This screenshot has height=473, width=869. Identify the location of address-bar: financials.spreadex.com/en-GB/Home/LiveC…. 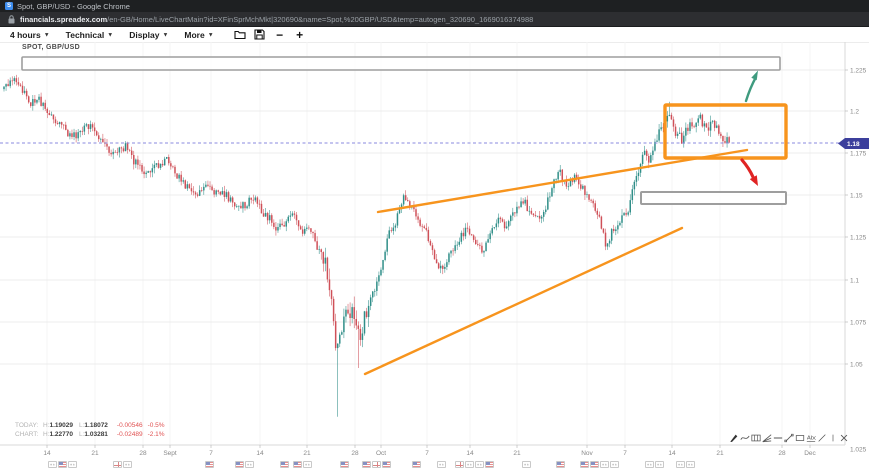
(434, 19).